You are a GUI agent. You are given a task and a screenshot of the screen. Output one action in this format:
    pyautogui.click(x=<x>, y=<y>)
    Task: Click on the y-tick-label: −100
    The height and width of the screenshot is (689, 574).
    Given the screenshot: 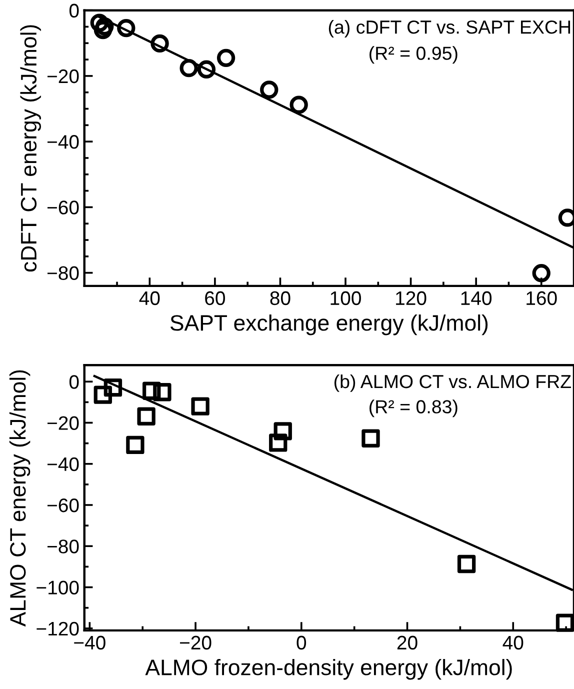 What is the action you would take?
    pyautogui.click(x=57, y=587)
    